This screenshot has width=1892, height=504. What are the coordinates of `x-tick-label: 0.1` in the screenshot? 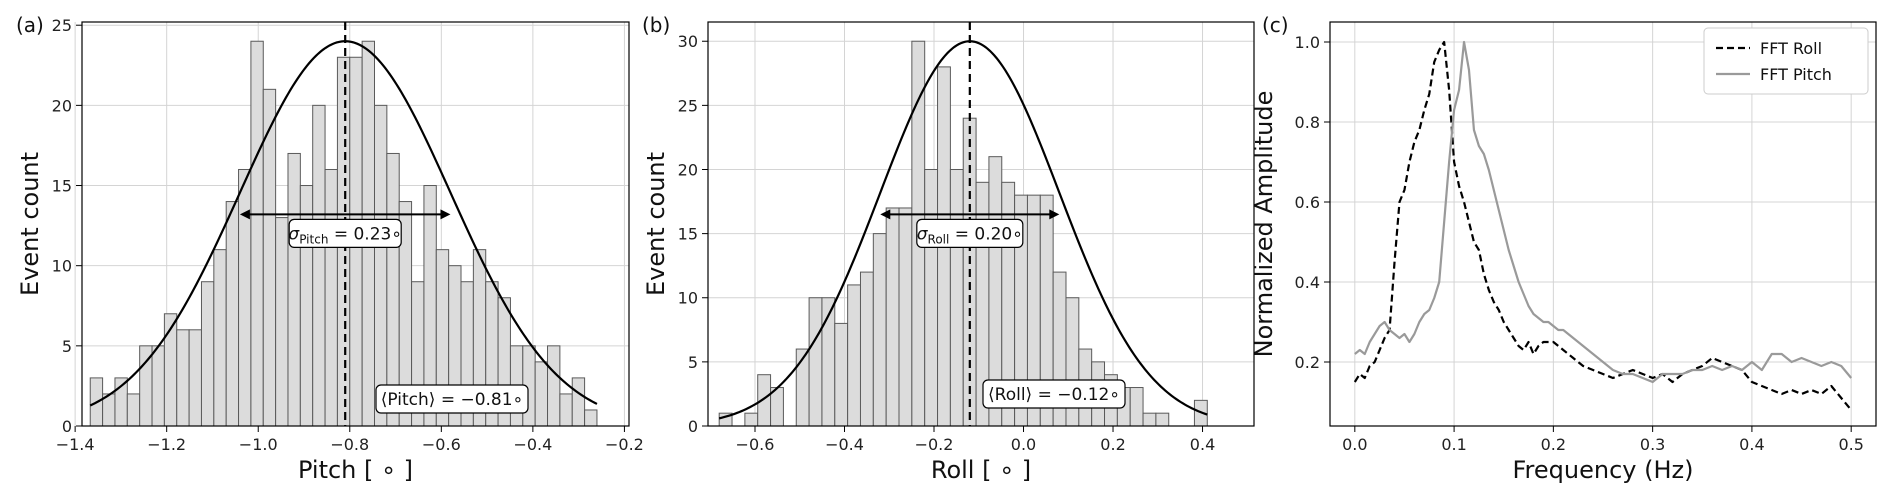 It's located at (1453, 444).